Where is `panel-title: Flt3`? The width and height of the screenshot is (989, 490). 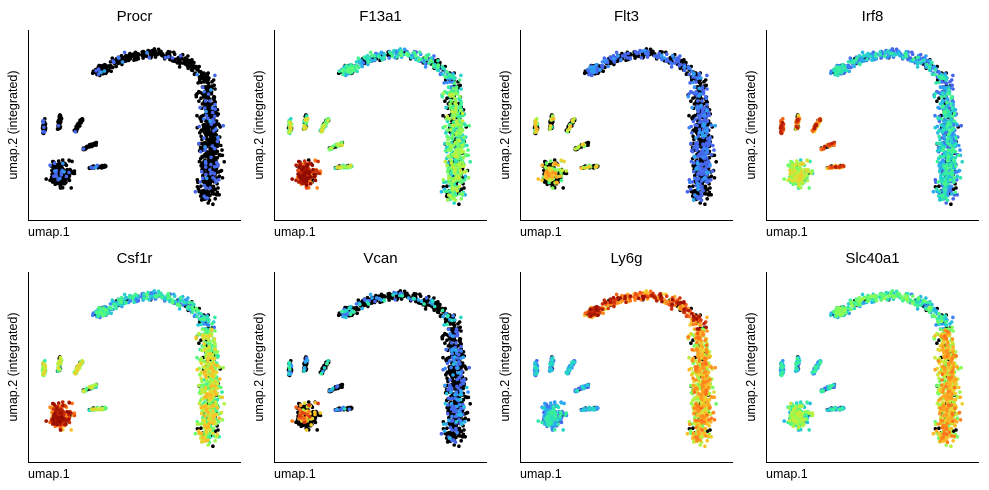 panel-title: Flt3 is located at coordinates (626, 16).